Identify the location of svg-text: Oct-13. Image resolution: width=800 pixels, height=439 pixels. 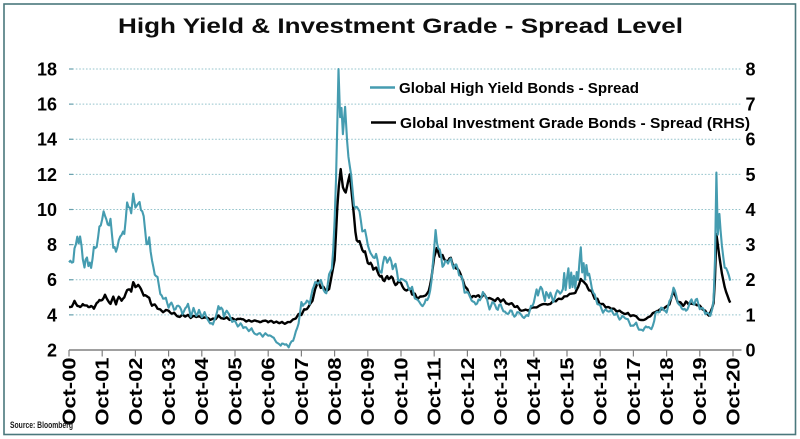
(501, 392).